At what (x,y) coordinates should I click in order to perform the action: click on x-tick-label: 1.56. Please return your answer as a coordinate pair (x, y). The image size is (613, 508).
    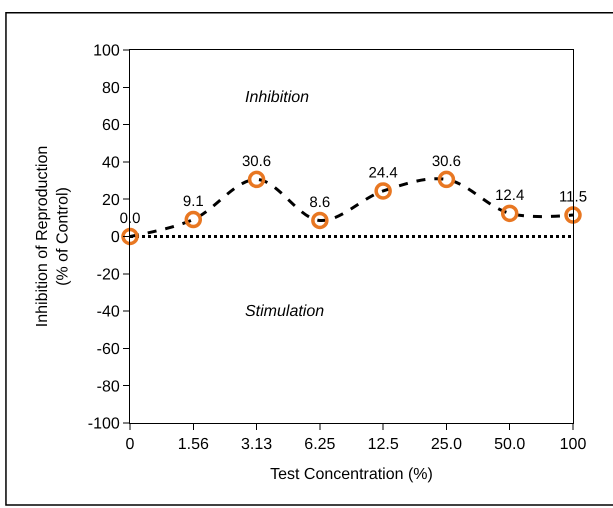
    Looking at the image, I should click on (193, 445).